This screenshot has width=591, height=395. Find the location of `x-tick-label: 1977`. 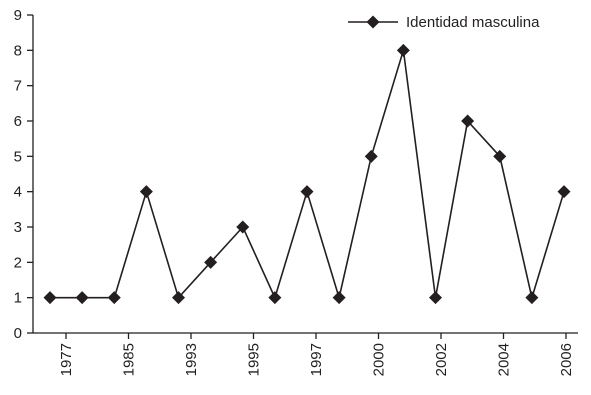

x-tick-label: 1977 is located at coordinates (66, 359).